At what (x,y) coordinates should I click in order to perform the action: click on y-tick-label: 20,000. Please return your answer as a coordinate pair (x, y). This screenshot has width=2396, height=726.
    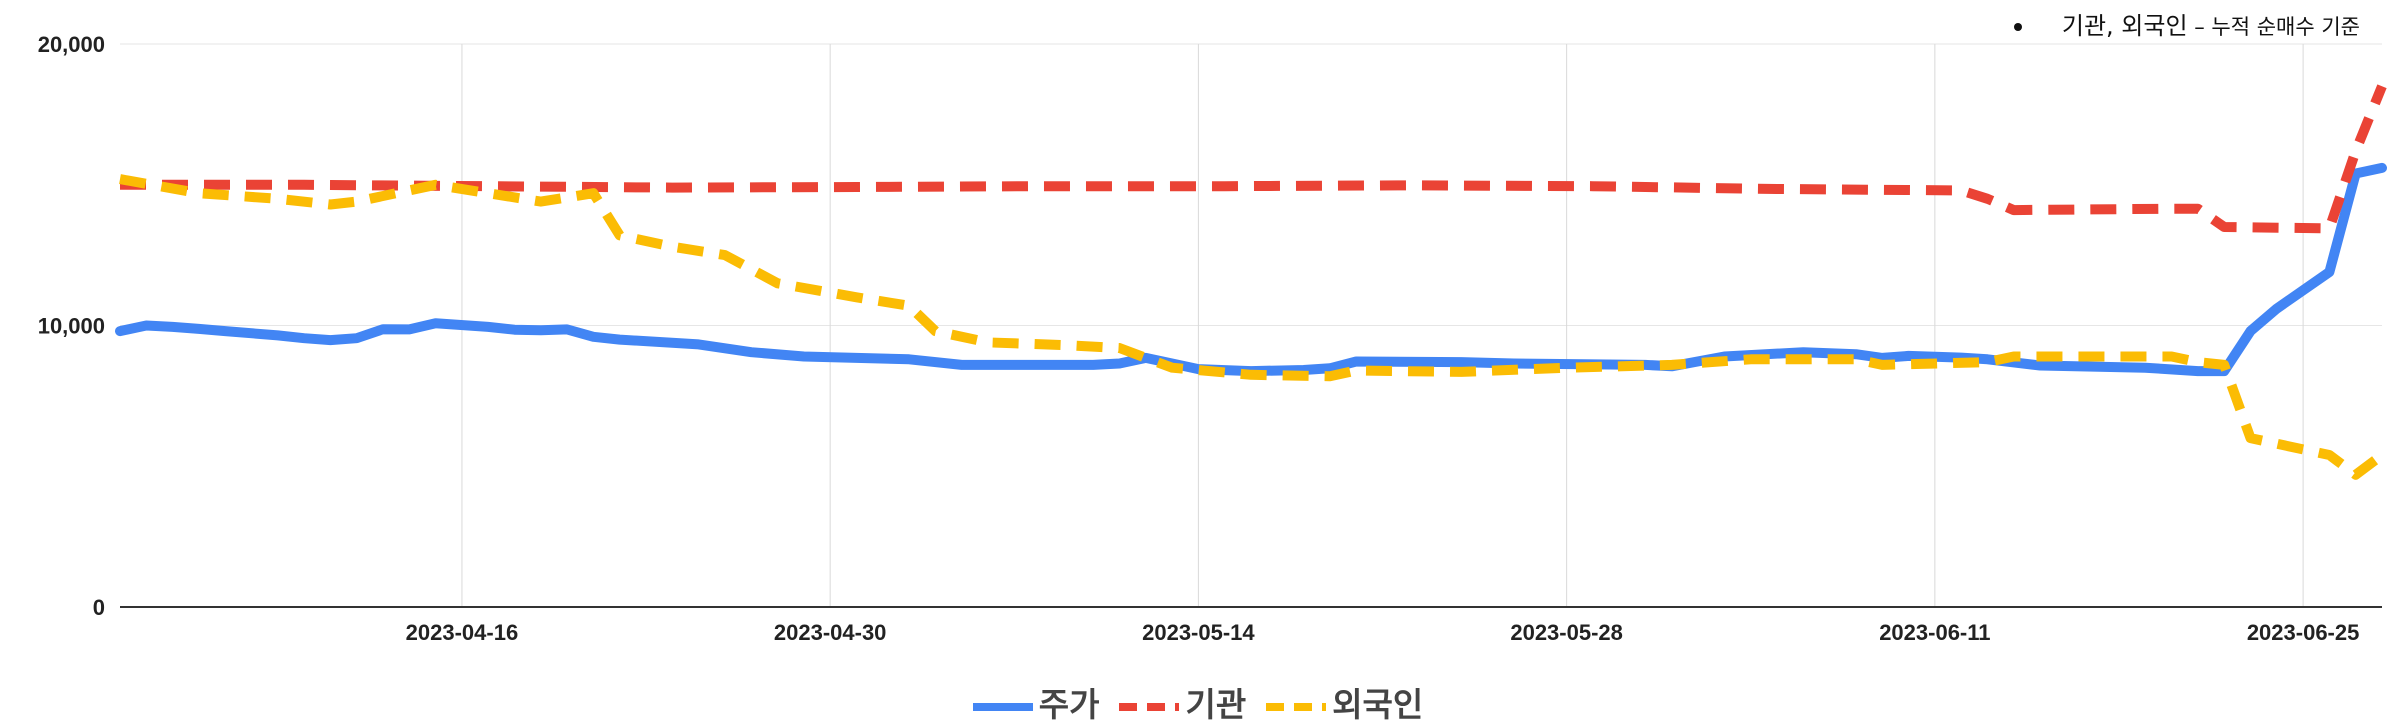
    Looking at the image, I should click on (71, 44).